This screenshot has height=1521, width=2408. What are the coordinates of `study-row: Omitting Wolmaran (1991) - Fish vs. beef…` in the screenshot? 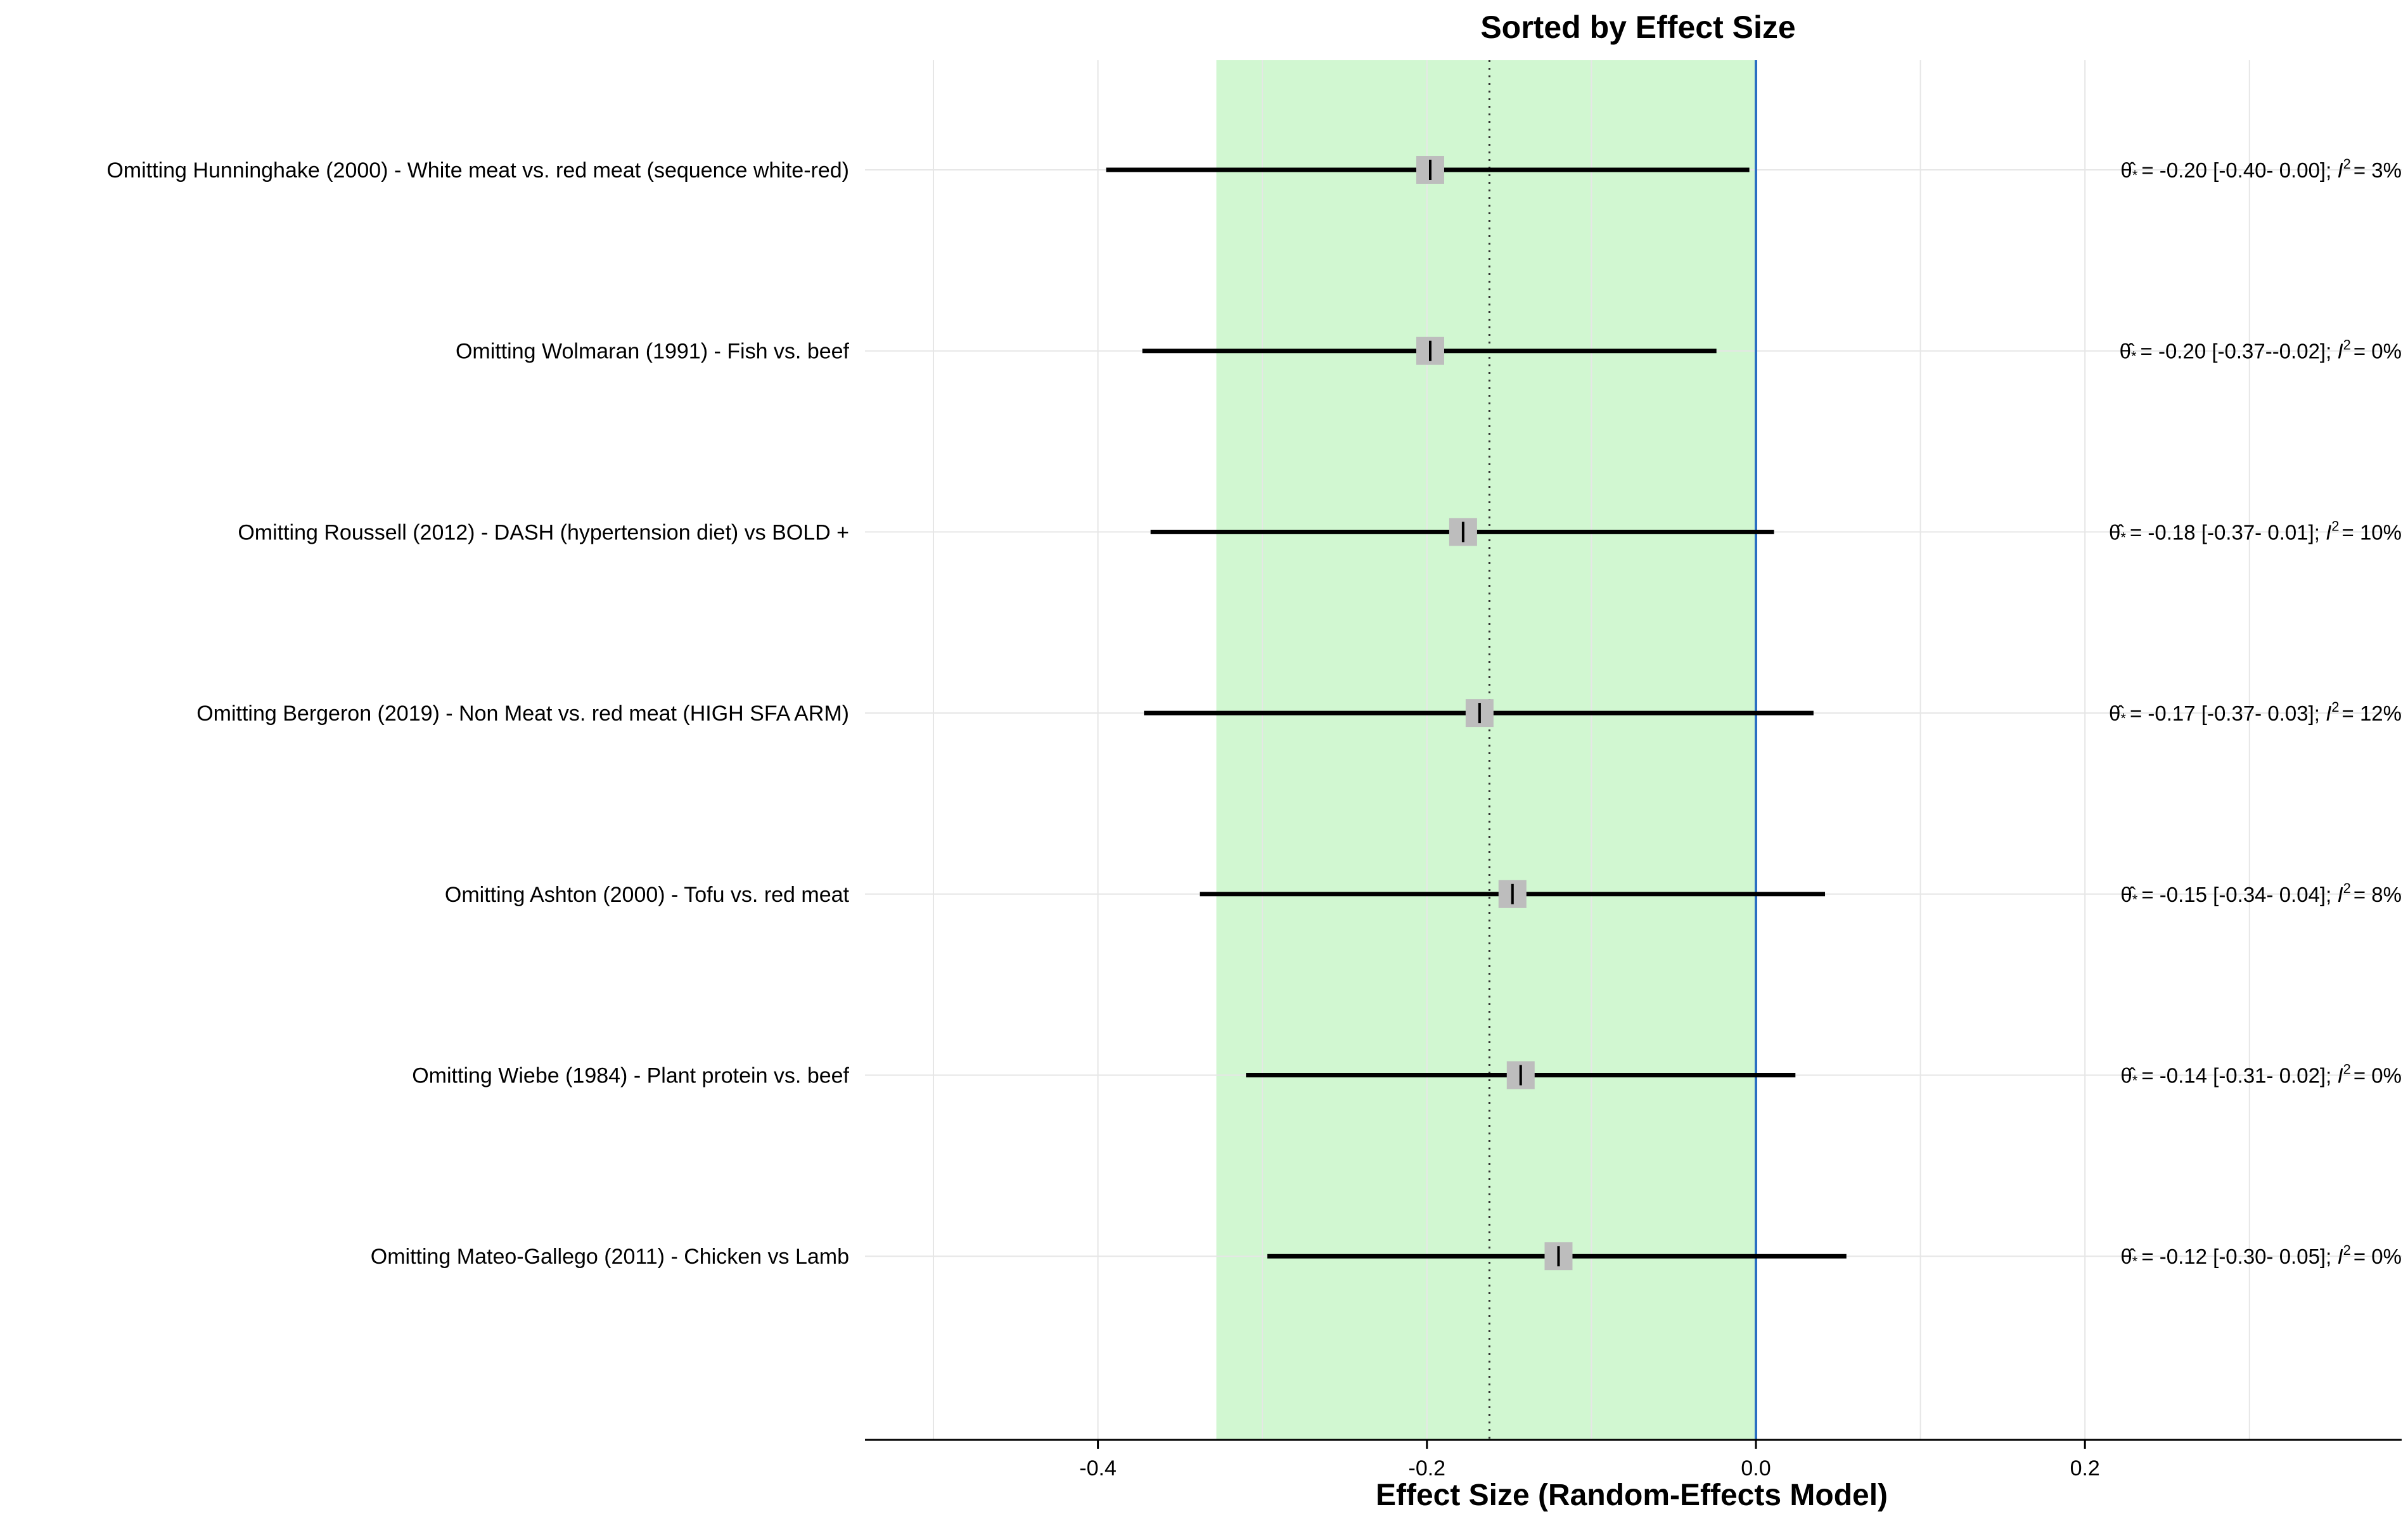 It's located at (1429, 351).